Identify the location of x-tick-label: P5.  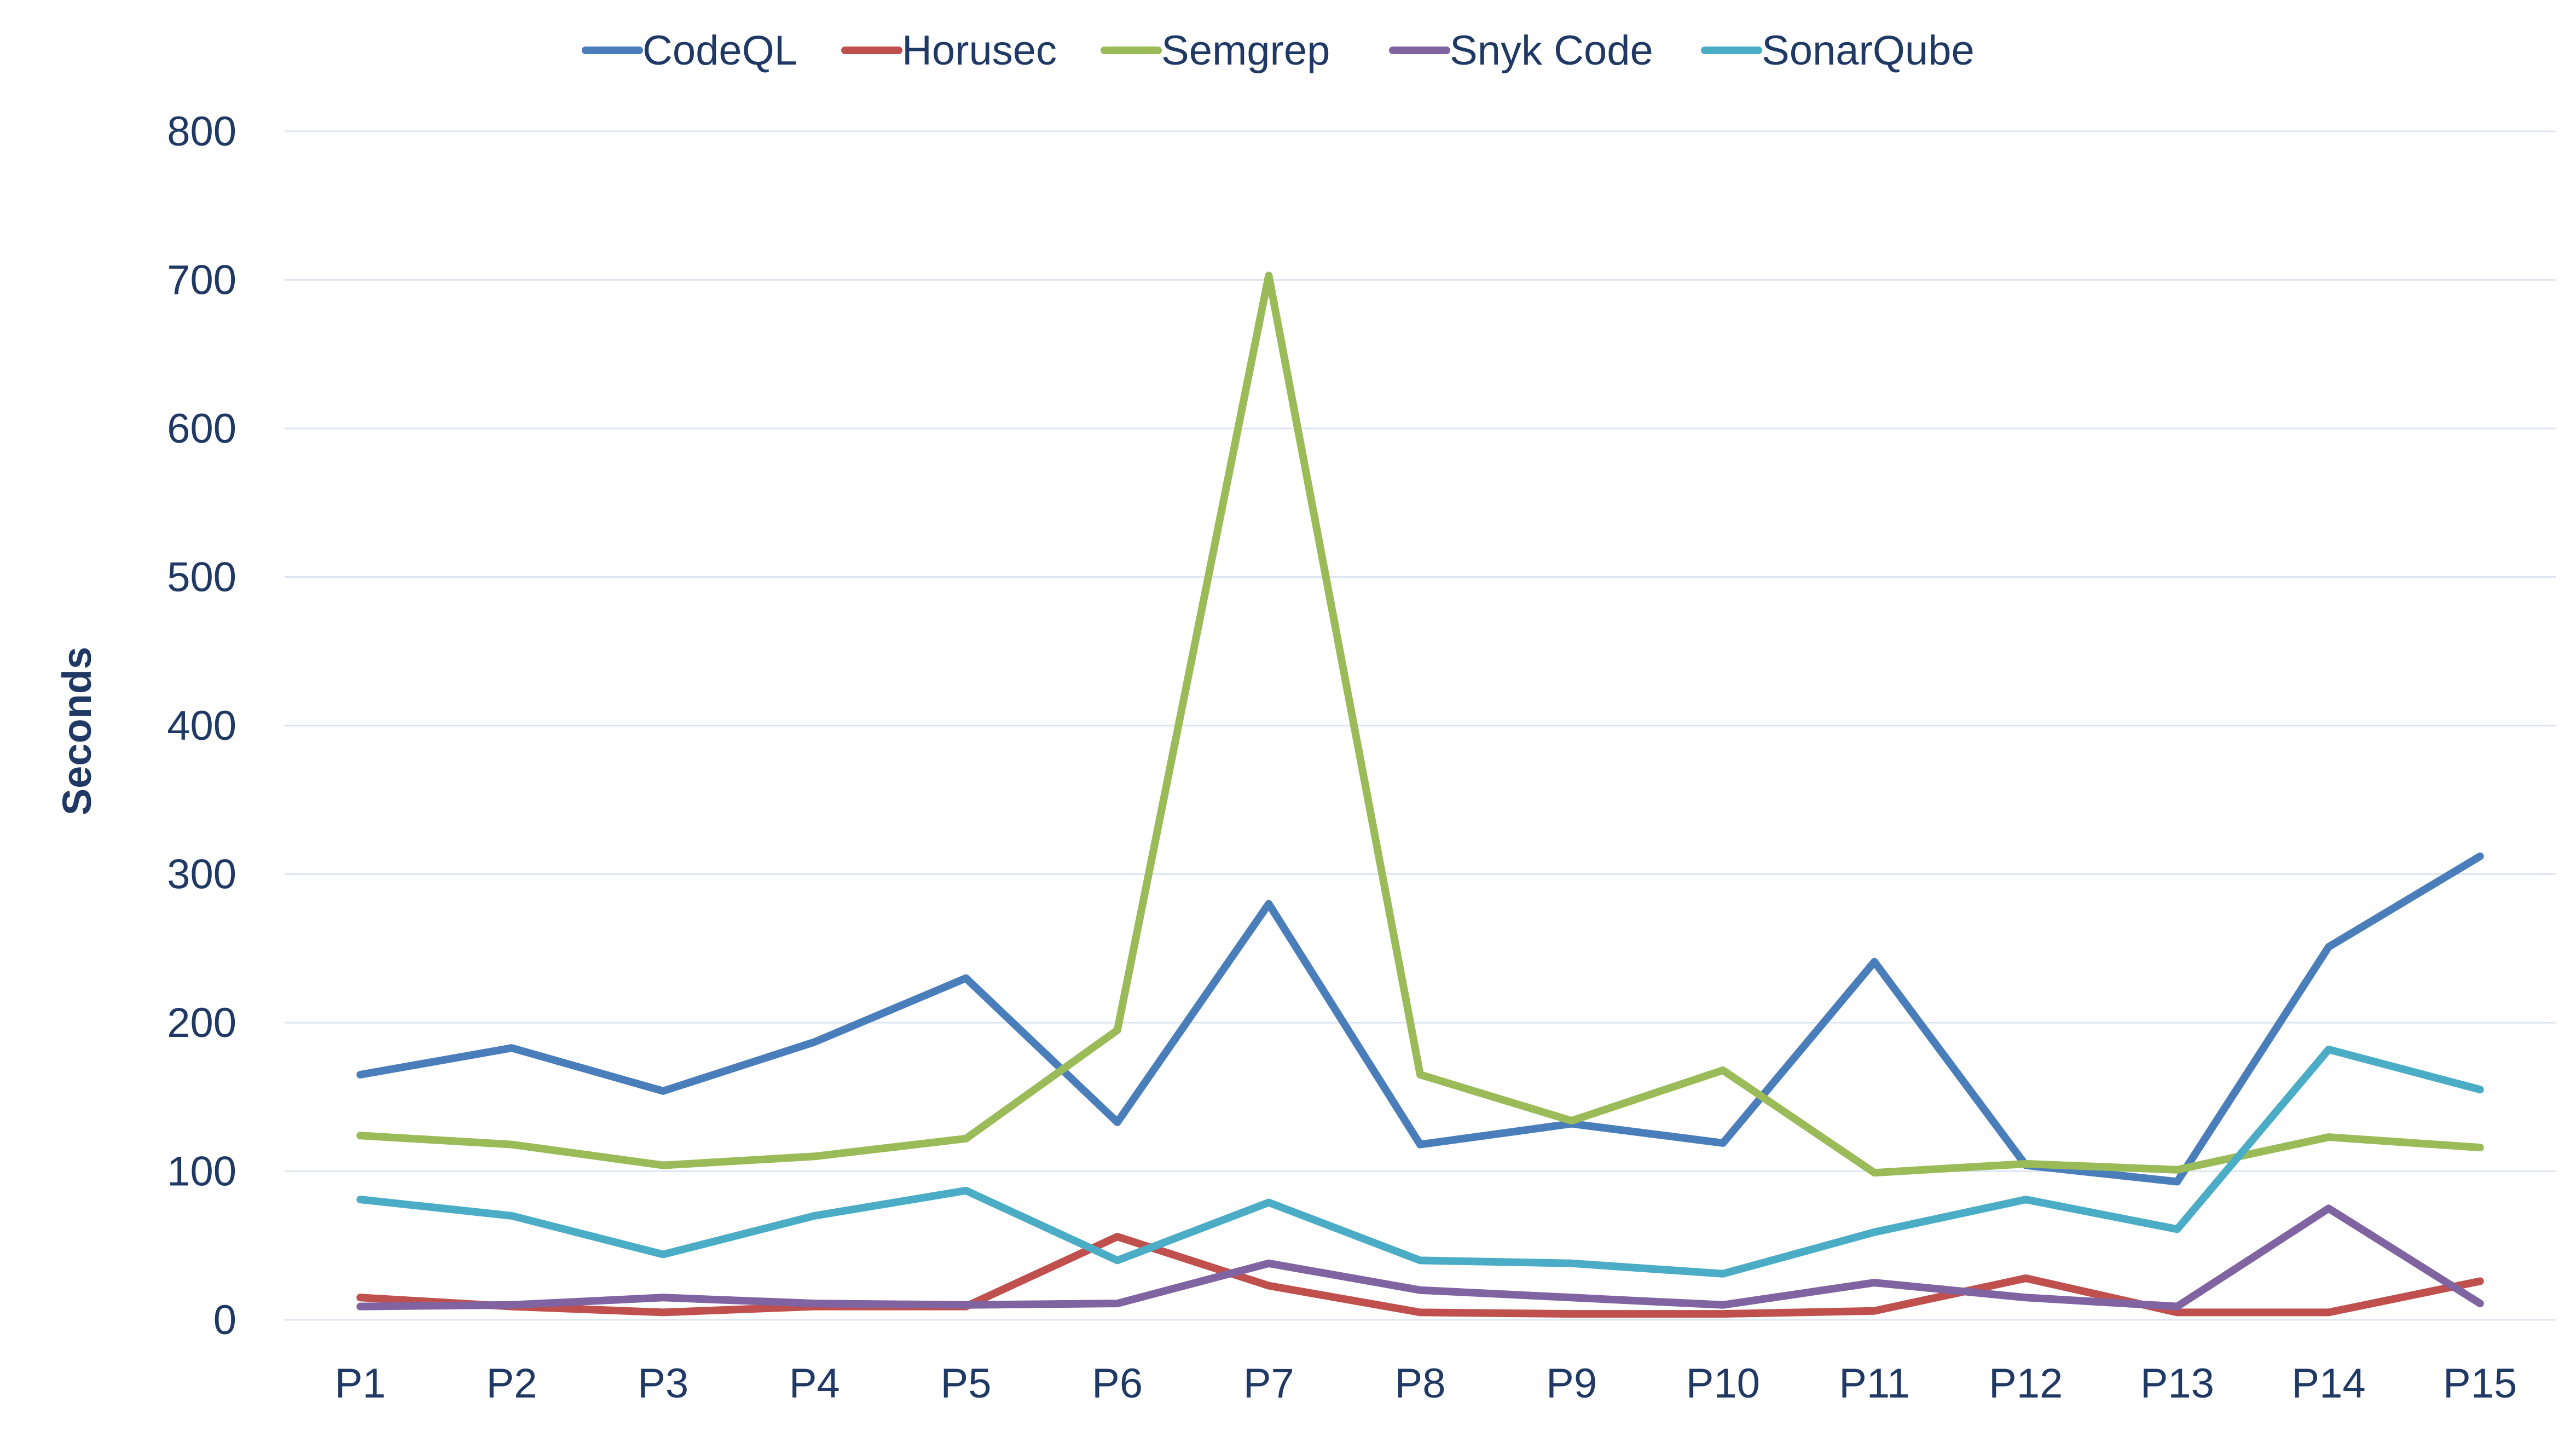
(966, 1383).